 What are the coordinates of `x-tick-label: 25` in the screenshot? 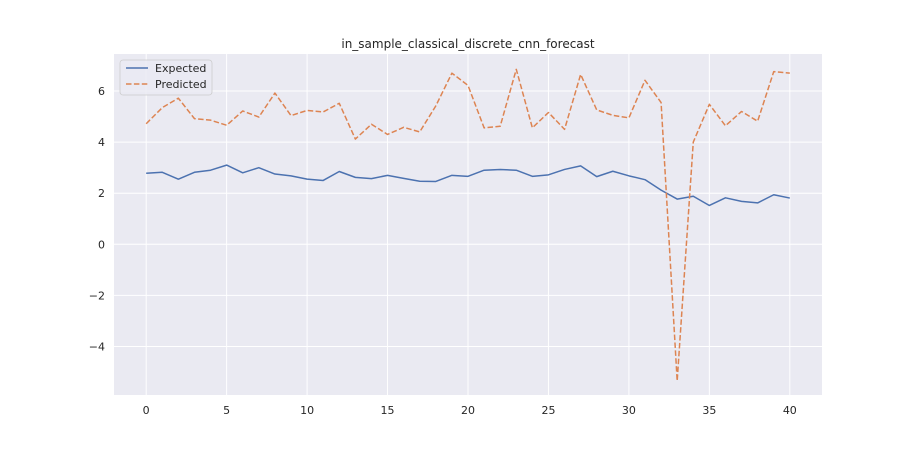 It's located at (548, 410).